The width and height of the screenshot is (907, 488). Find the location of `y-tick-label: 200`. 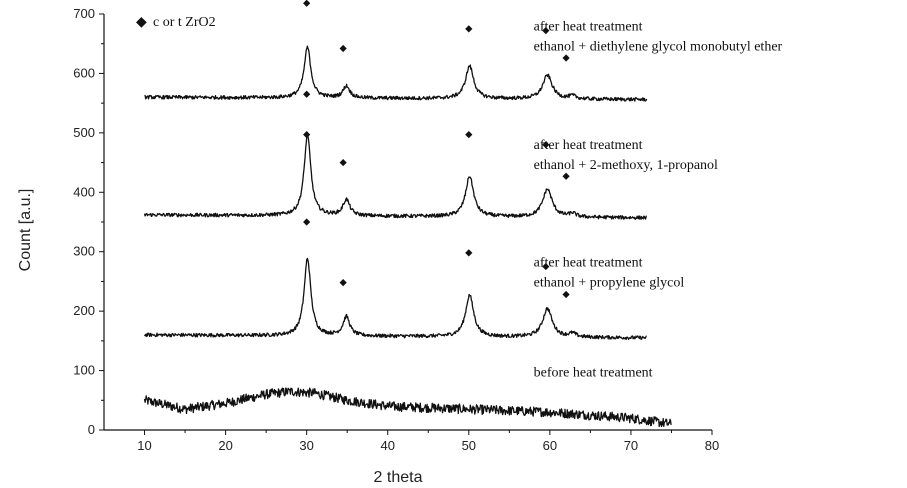

y-tick-label: 200 is located at coordinates (84, 310).